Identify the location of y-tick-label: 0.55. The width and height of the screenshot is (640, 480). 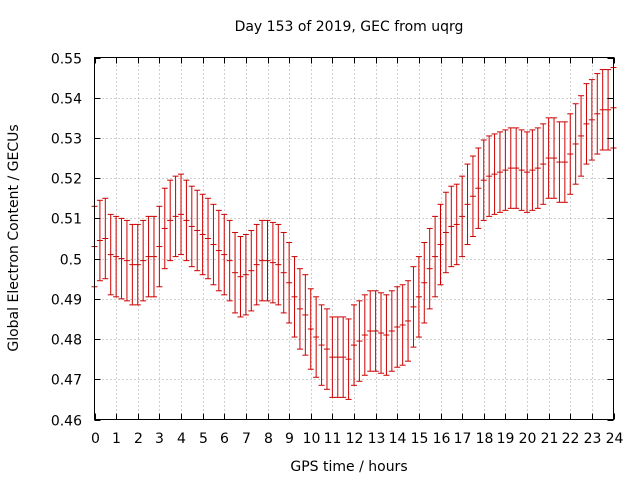
(66, 60).